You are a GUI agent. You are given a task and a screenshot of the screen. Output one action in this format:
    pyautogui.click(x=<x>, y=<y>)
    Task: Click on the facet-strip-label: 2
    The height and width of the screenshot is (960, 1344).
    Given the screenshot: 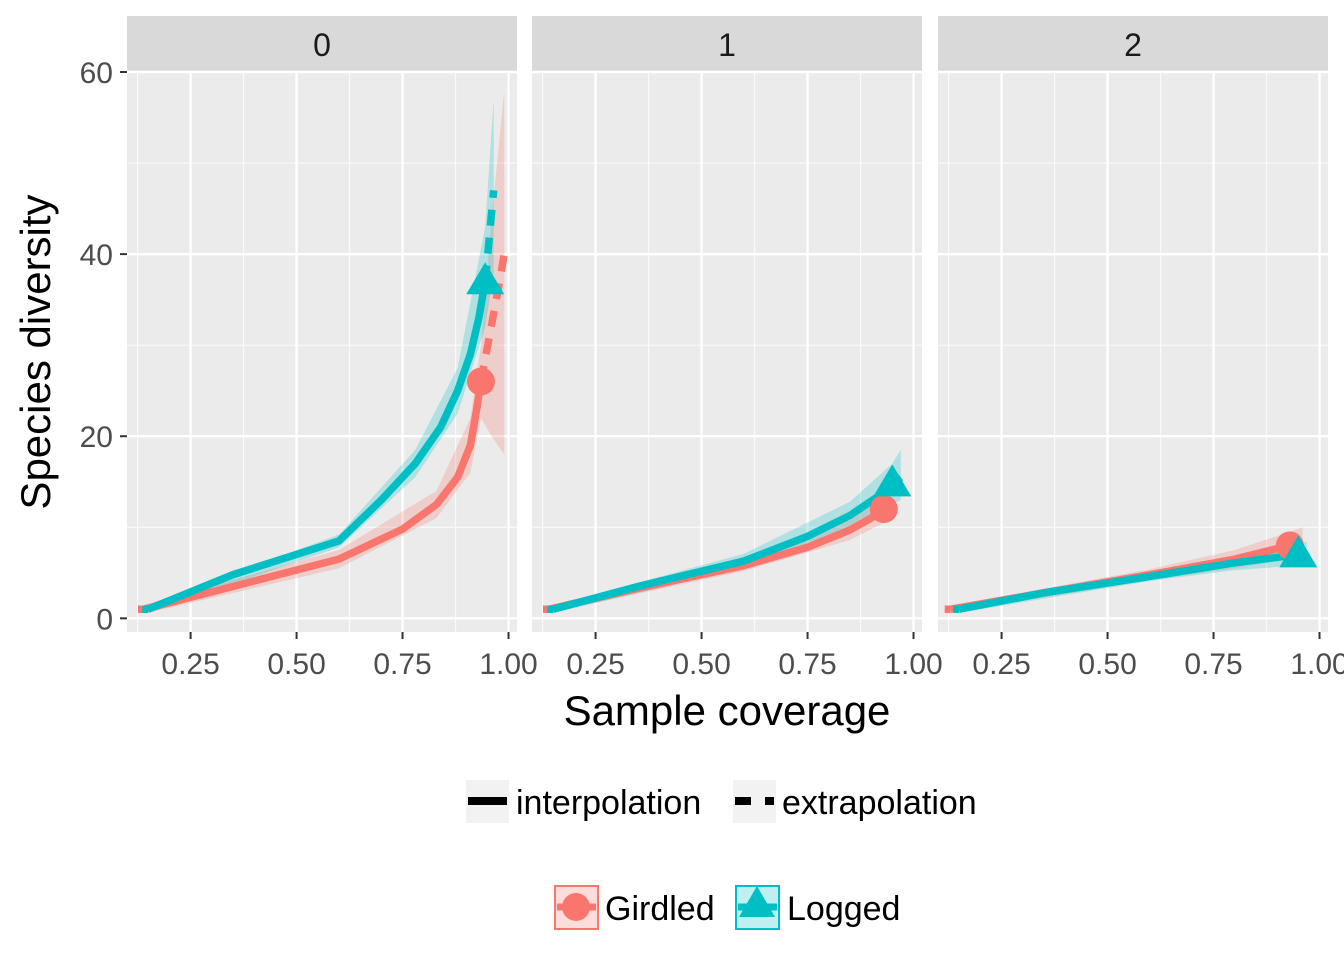 What is the action you would take?
    pyautogui.click(x=1133, y=45)
    